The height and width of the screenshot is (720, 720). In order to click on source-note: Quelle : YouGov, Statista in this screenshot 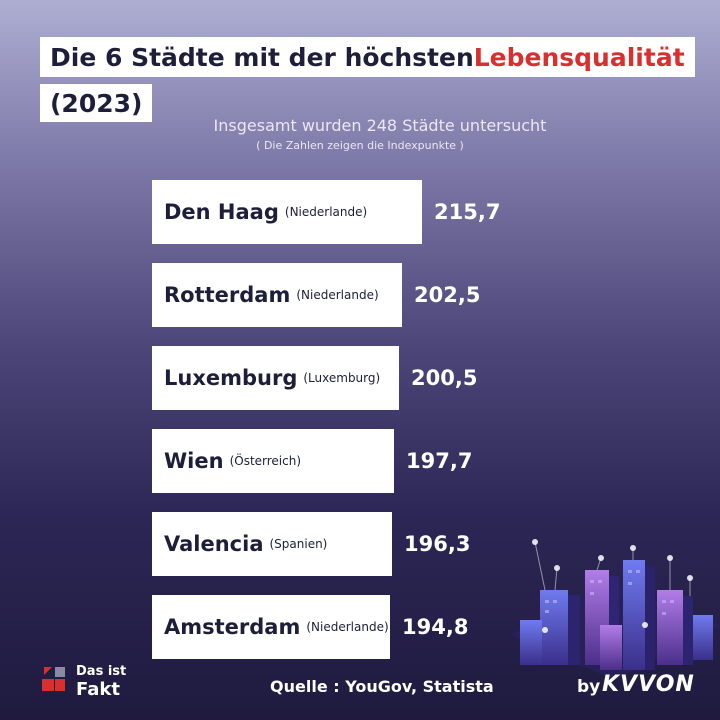, I will do `click(382, 686)`.